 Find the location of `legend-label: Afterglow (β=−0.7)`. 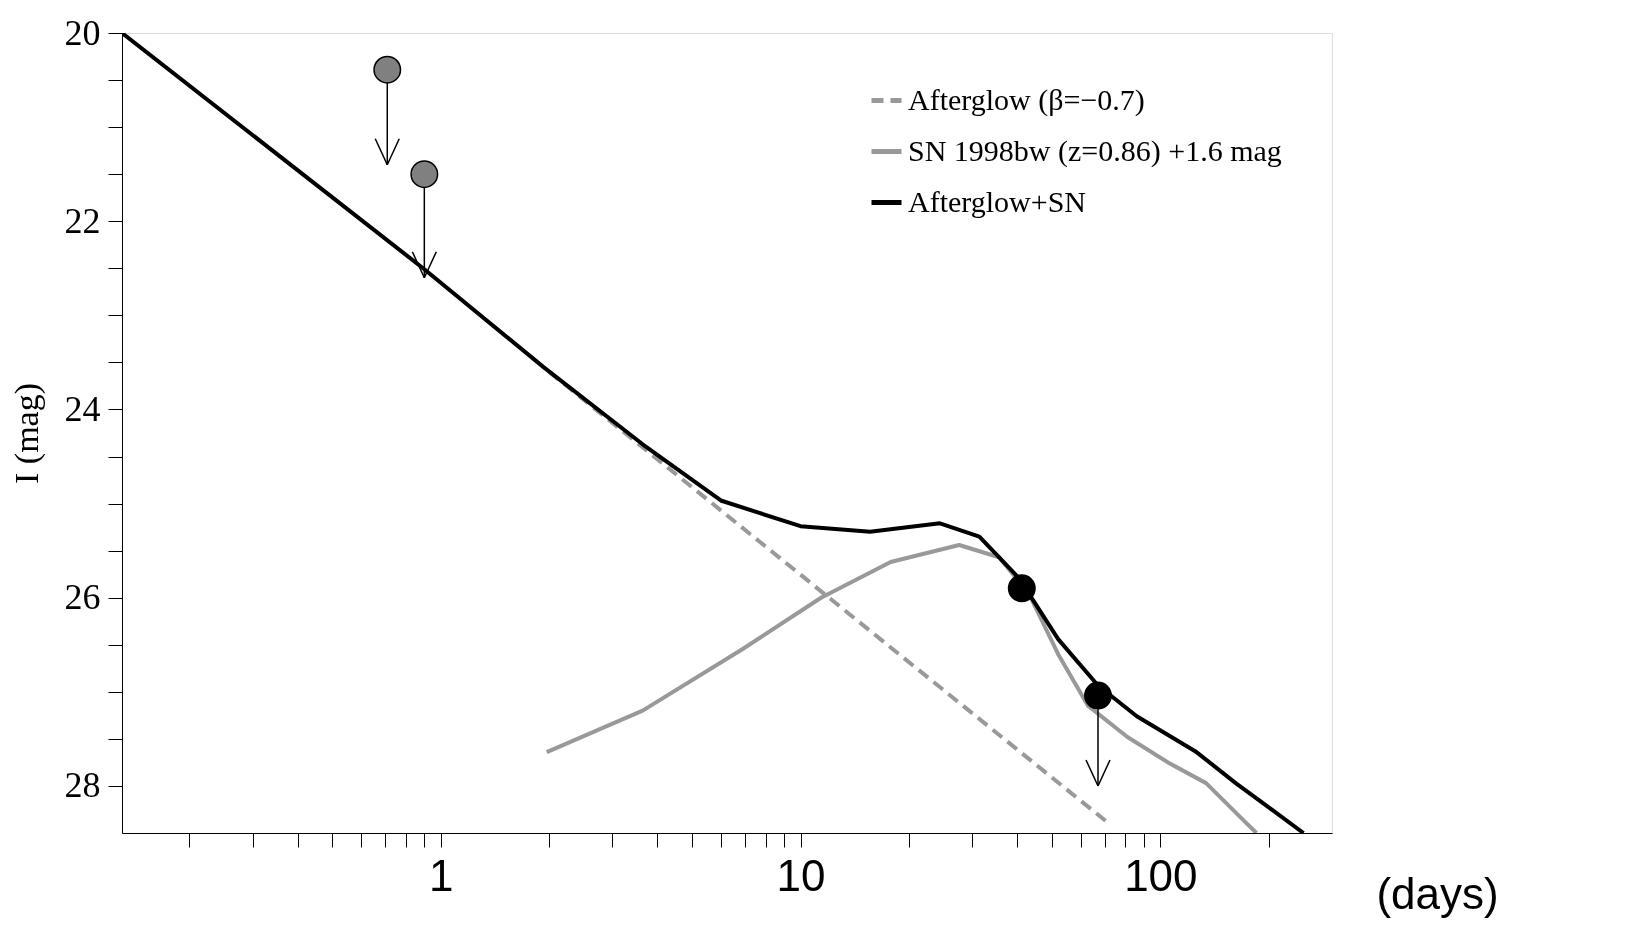

legend-label: Afterglow (β=−0.7) is located at coordinates (1026, 99).